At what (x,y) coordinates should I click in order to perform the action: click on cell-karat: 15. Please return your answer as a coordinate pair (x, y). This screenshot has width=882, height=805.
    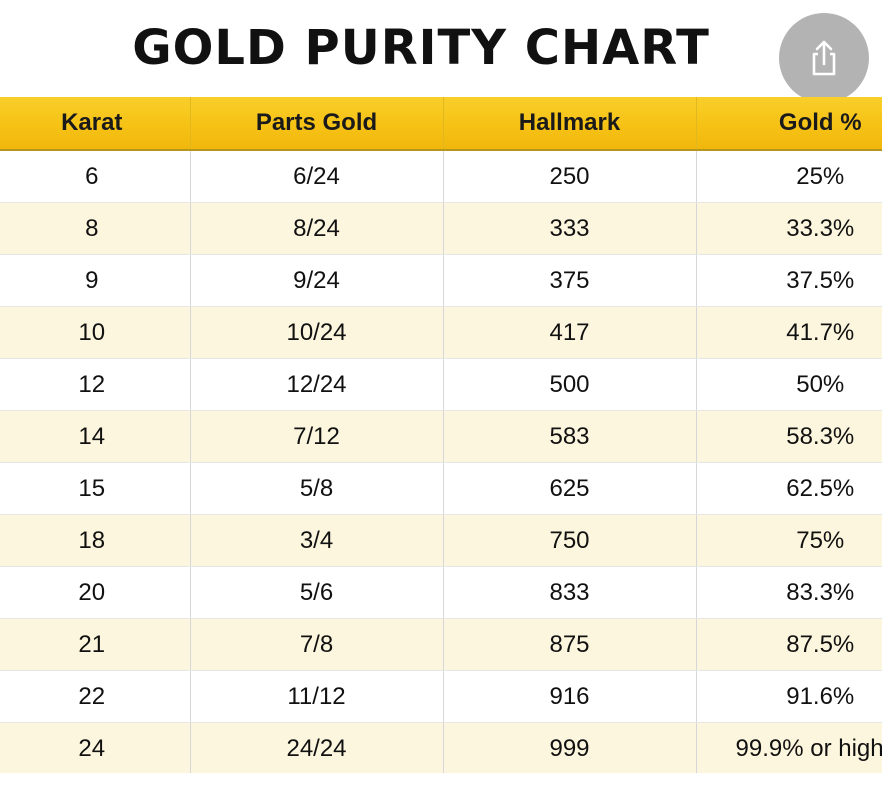
    Looking at the image, I should click on (95, 488).